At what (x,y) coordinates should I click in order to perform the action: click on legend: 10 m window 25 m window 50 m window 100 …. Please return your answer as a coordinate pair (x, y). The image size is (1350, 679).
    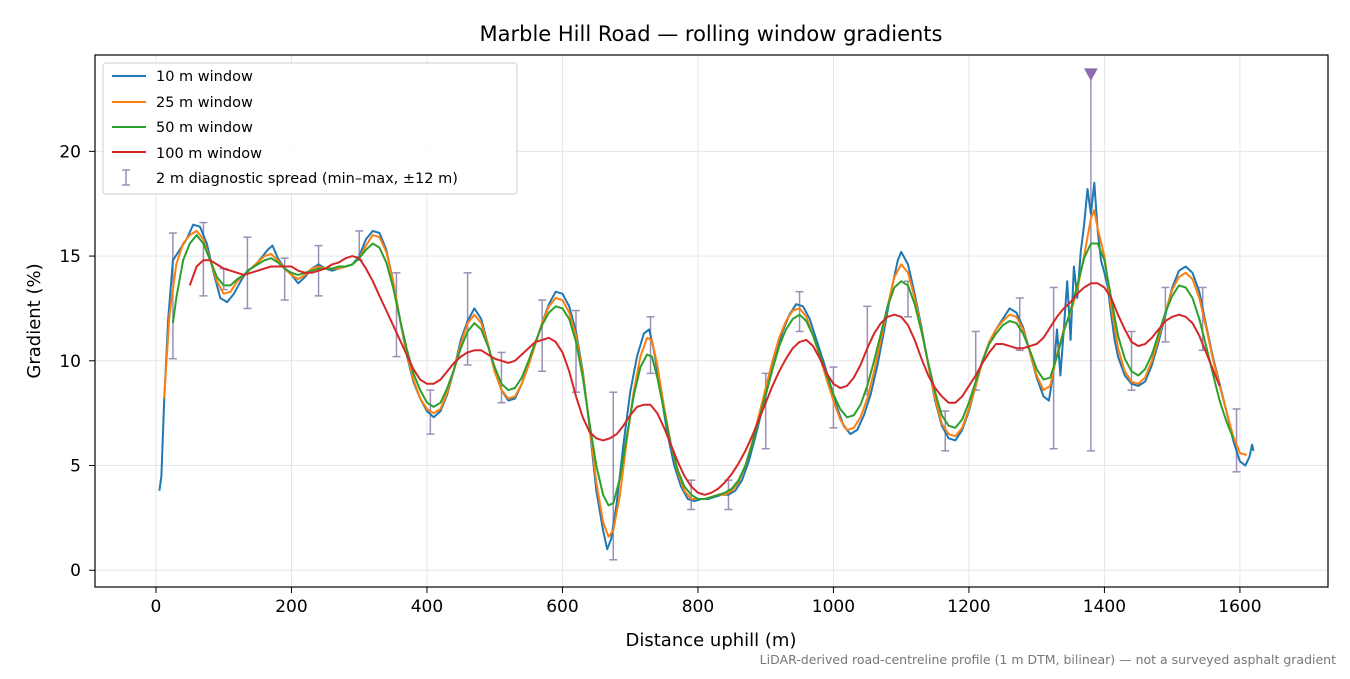
    Looking at the image, I should click on (310, 128).